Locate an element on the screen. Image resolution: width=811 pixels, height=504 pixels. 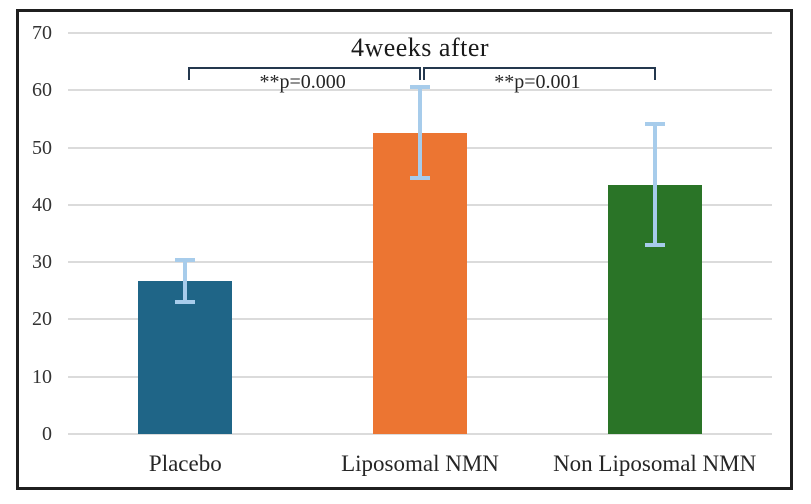
y-axis-tick-label: 40 is located at coordinates (42, 204).